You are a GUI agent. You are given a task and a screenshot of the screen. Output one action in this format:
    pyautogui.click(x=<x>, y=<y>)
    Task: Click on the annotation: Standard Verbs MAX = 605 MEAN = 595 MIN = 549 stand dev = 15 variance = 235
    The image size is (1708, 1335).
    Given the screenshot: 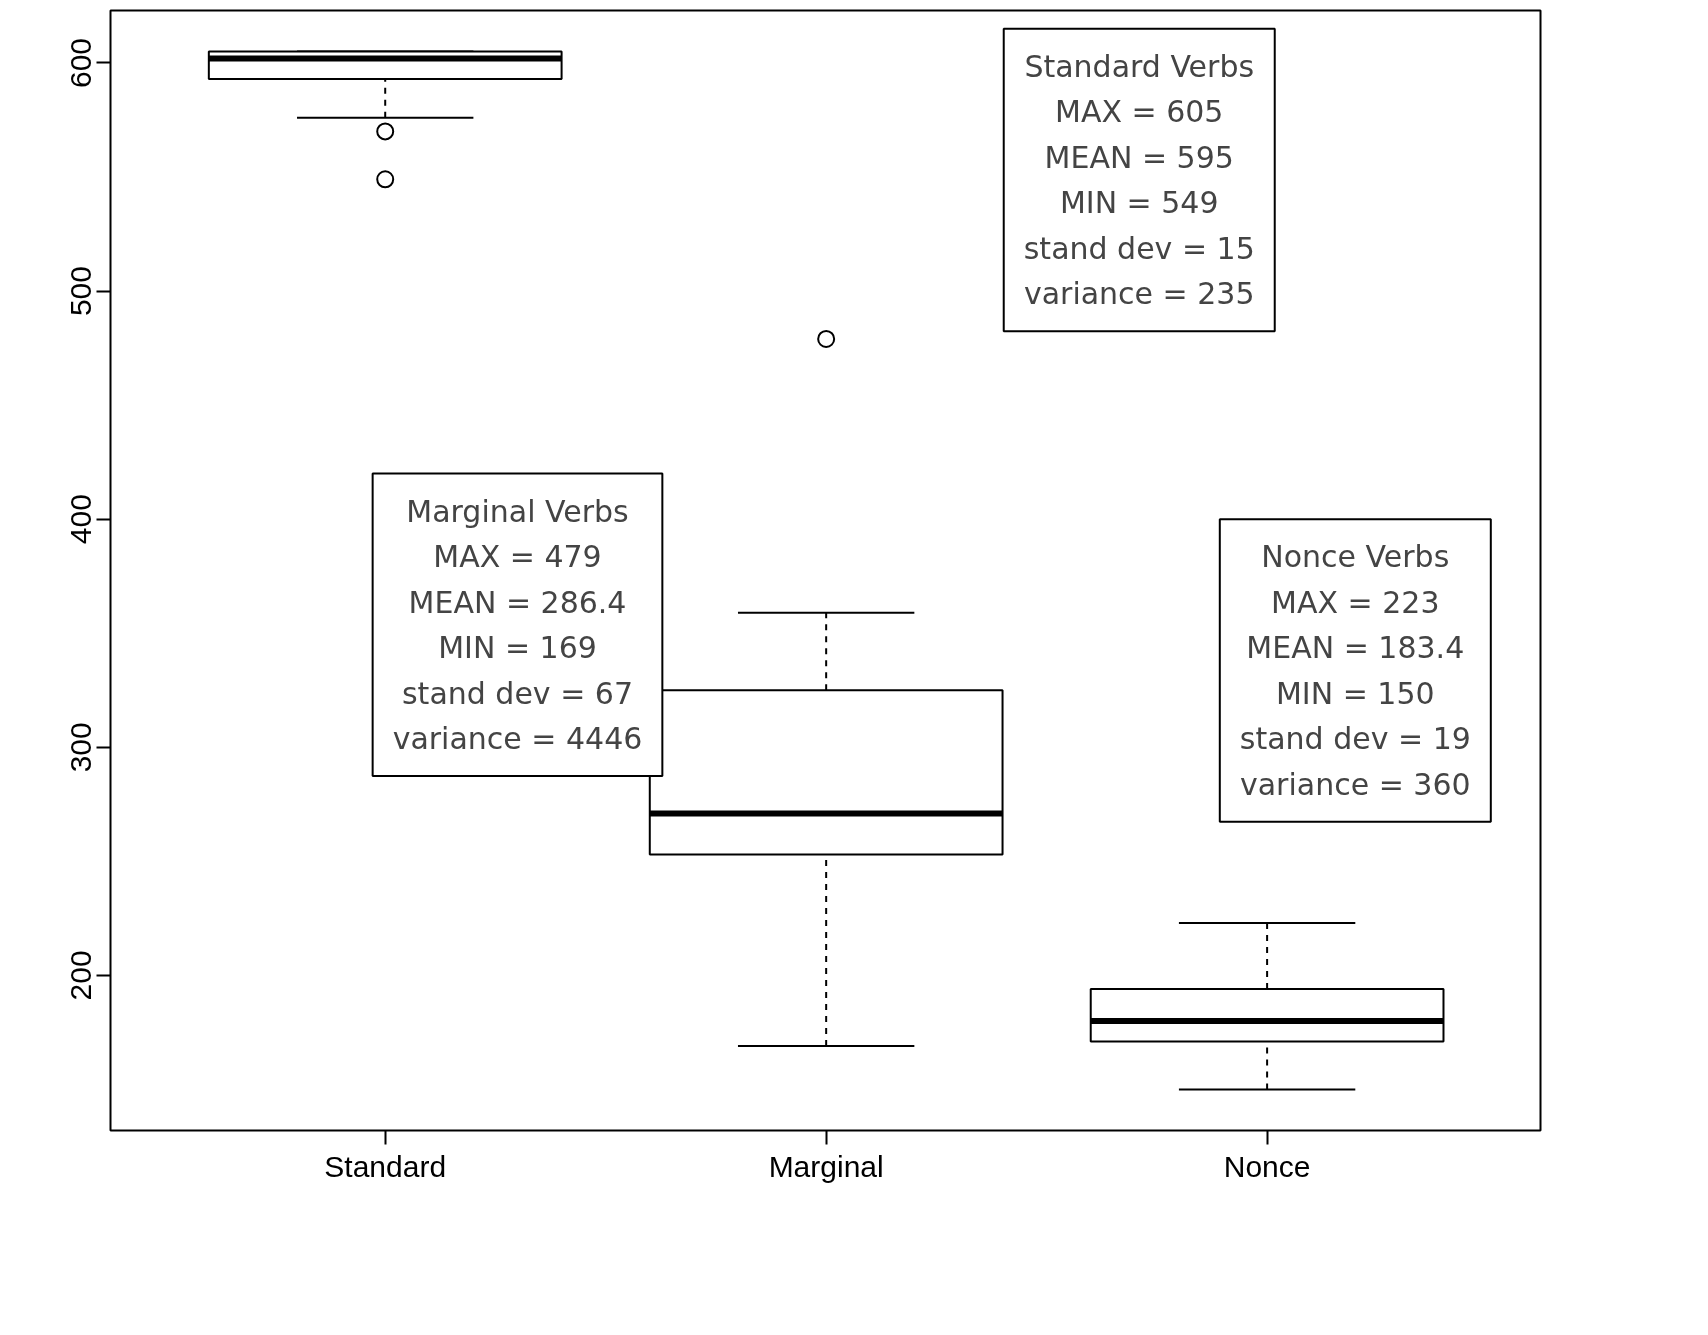 What is the action you would take?
    pyautogui.click(x=1139, y=180)
    